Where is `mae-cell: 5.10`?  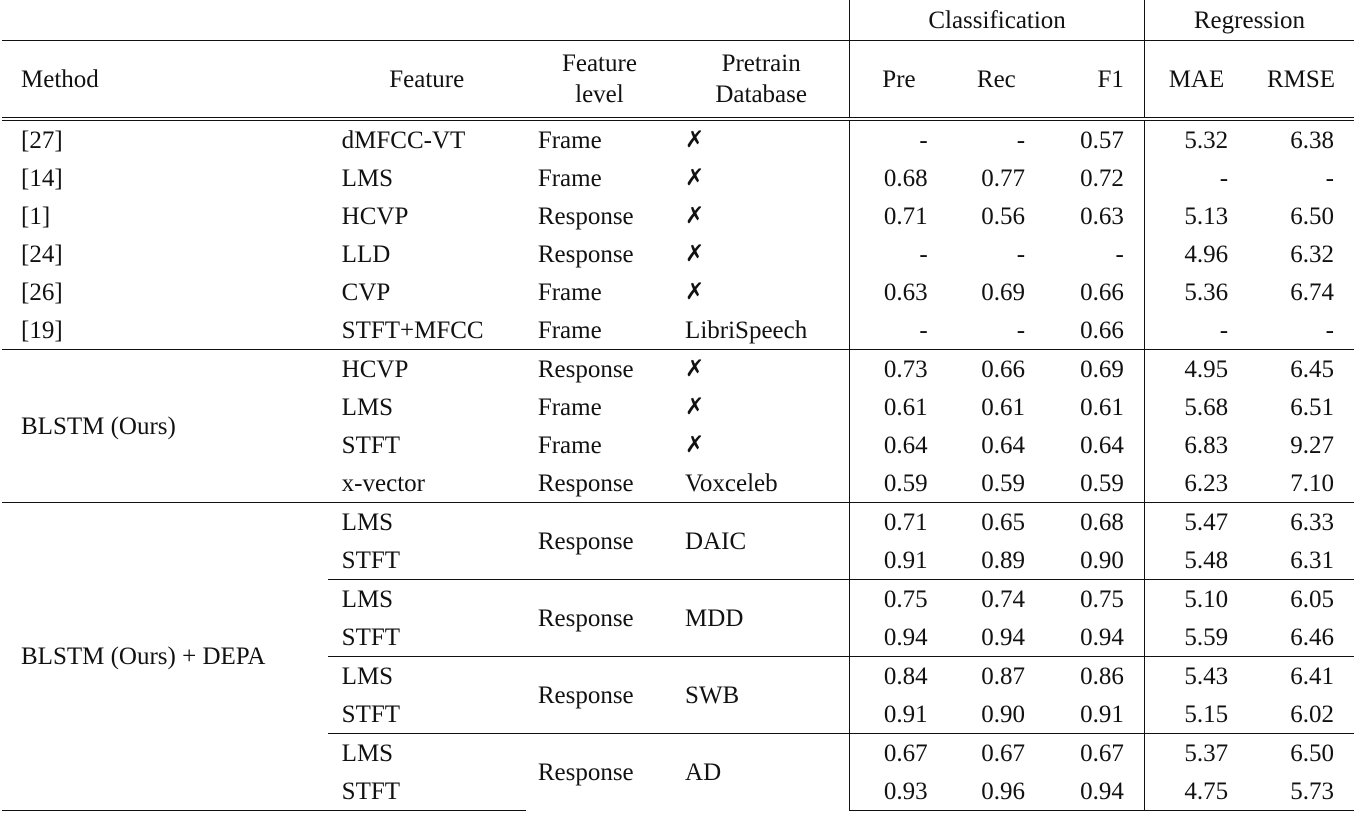 mae-cell: 5.10 is located at coordinates (1196, 598).